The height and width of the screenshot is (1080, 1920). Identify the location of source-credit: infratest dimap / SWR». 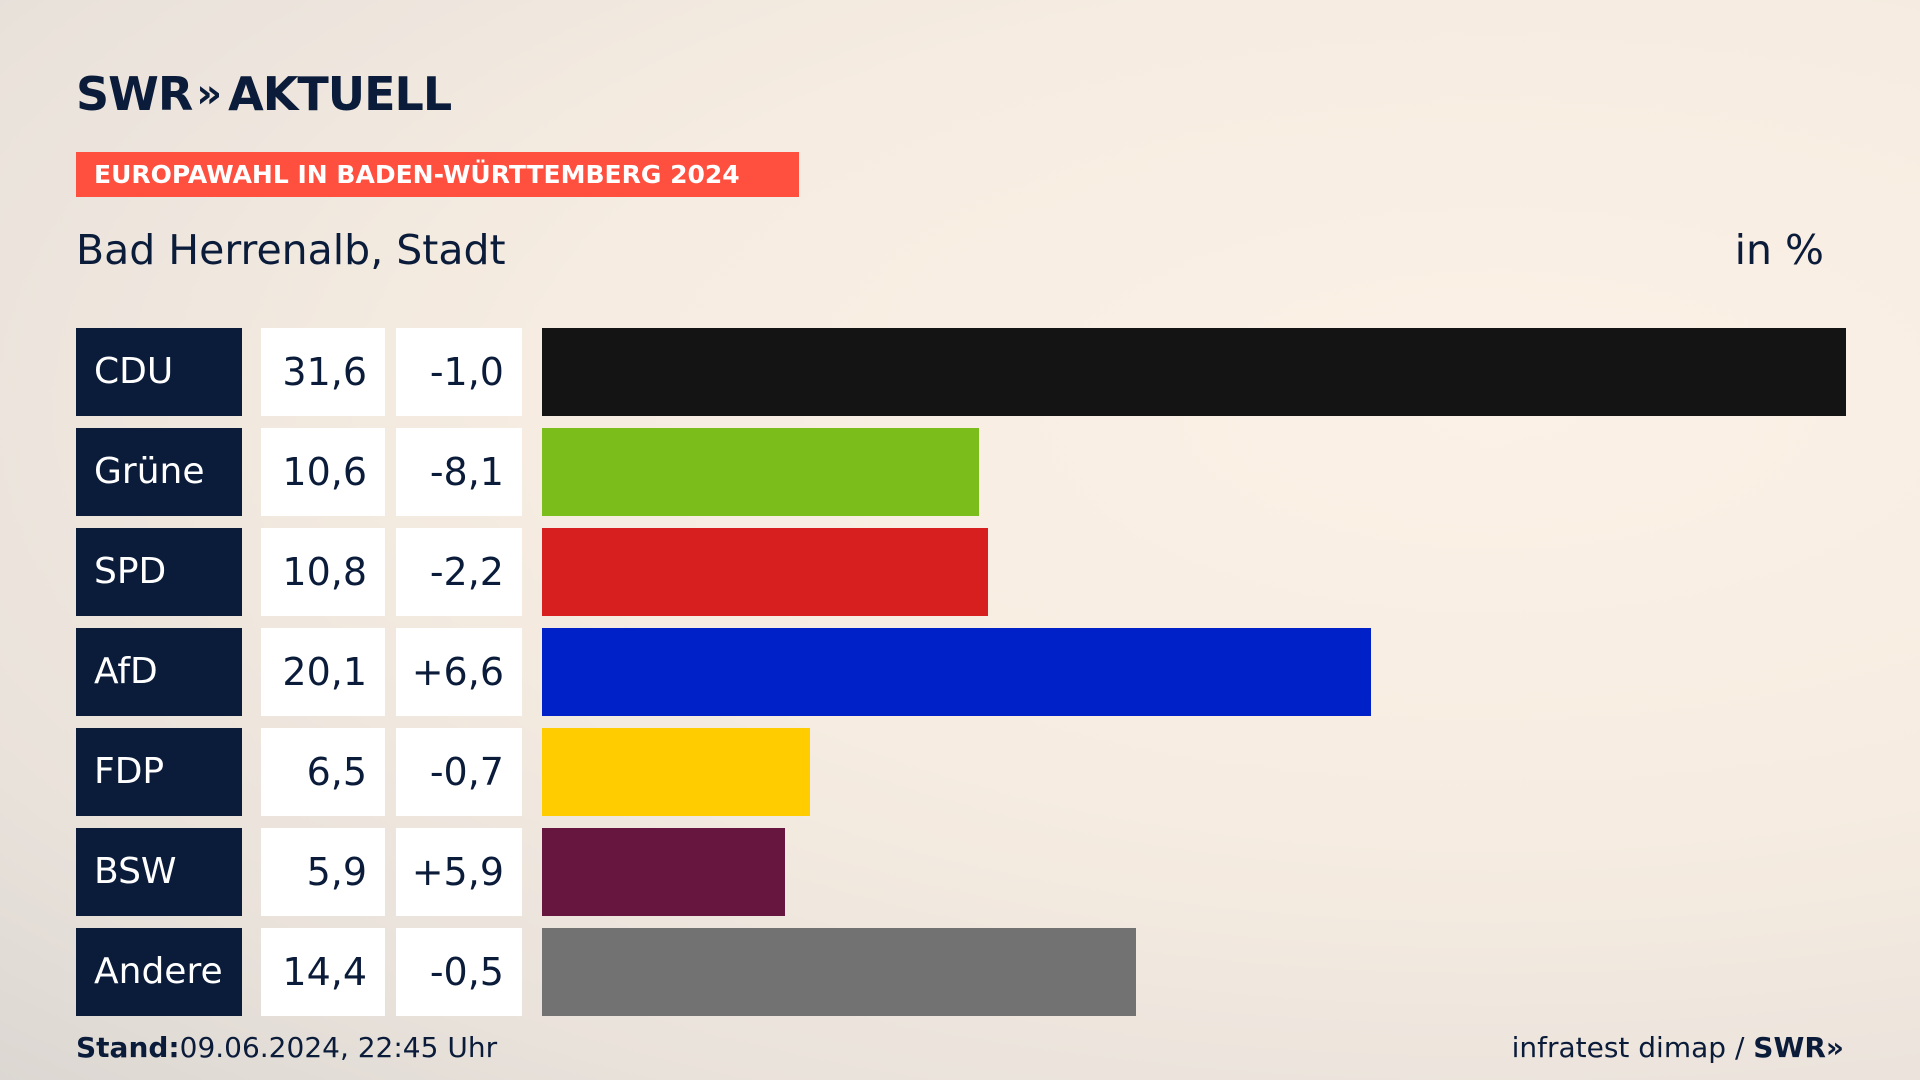
(1678, 1048).